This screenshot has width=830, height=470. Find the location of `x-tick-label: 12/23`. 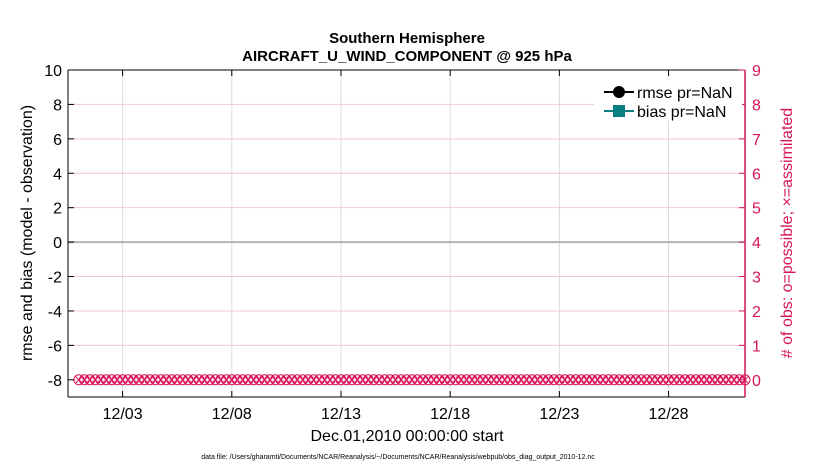

x-tick-label: 12/23 is located at coordinates (559, 414).